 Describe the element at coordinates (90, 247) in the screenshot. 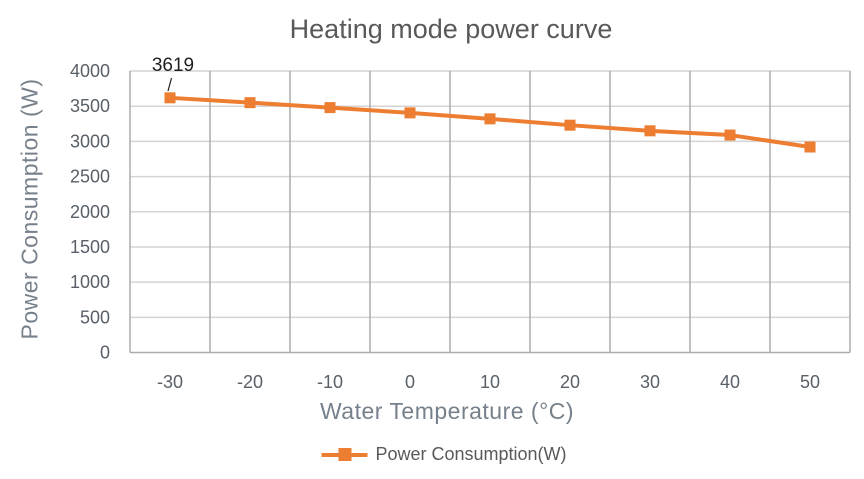

I see `y-tick-label: 1500` at that location.